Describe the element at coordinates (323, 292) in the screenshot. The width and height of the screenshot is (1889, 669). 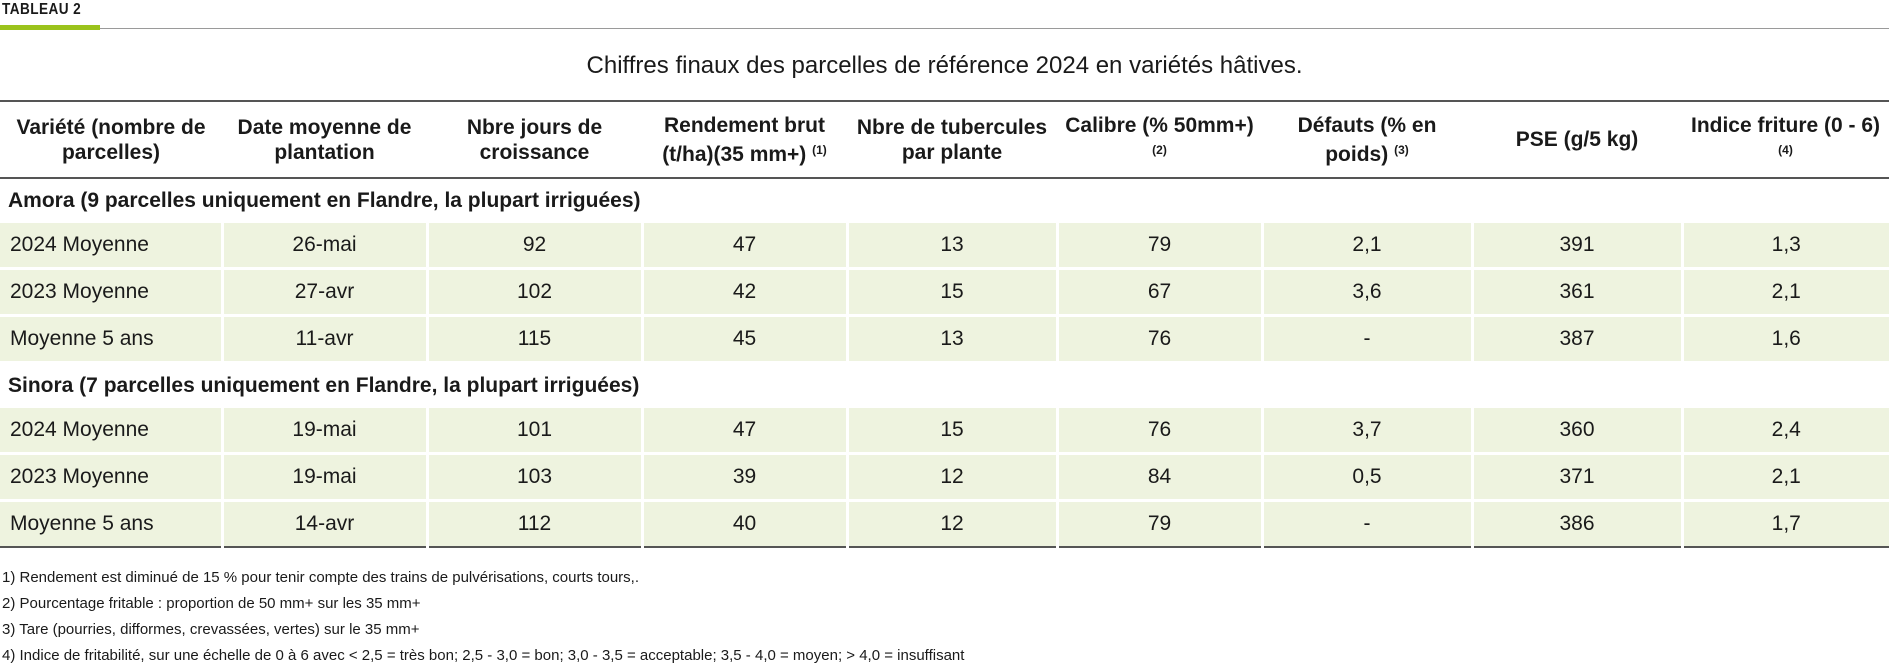
I see `table-cell: 27-avr` at that location.